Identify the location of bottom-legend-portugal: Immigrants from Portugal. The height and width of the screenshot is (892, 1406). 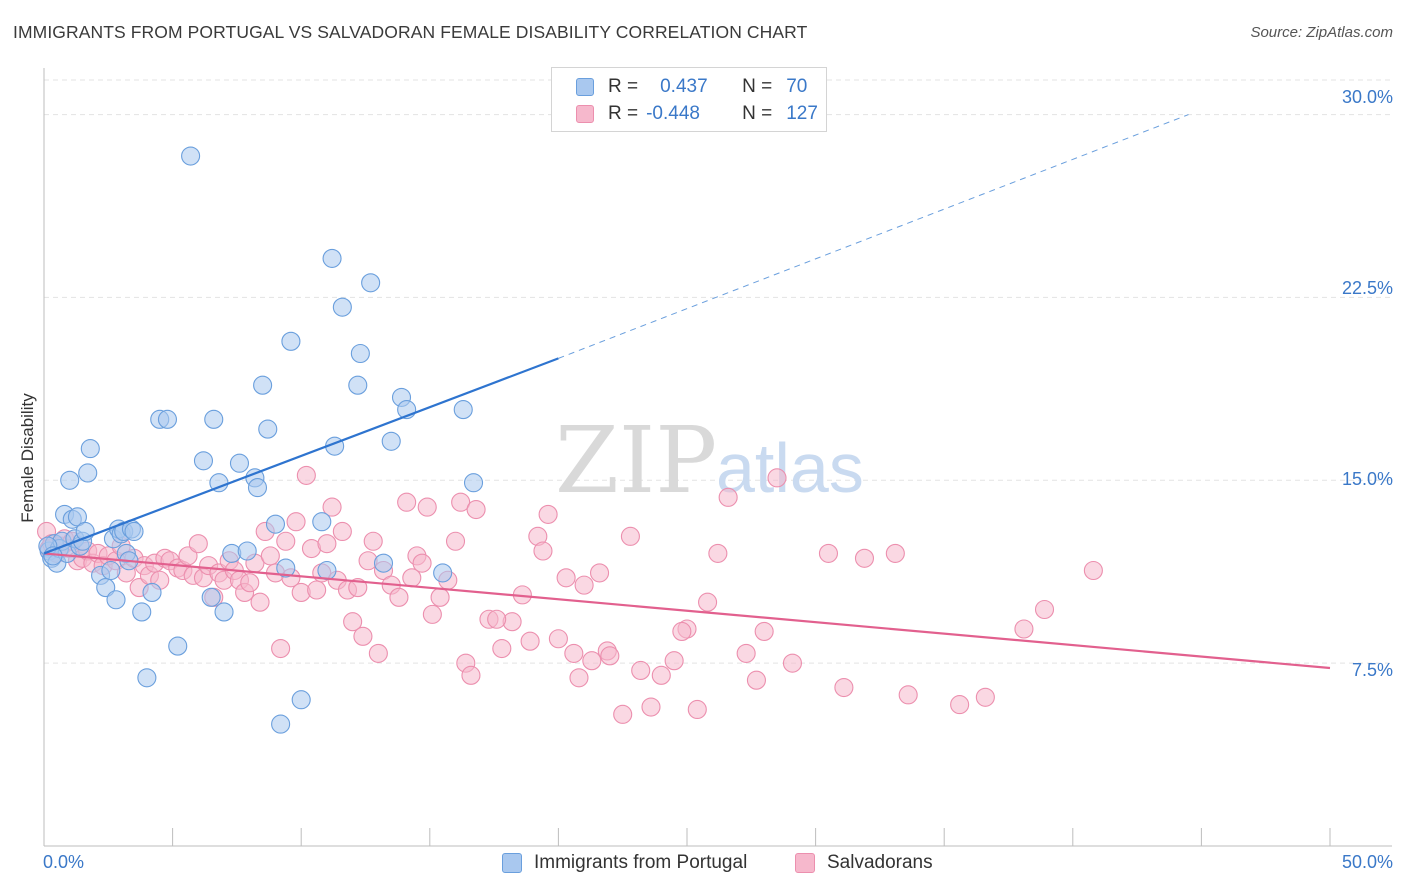
(624, 863).